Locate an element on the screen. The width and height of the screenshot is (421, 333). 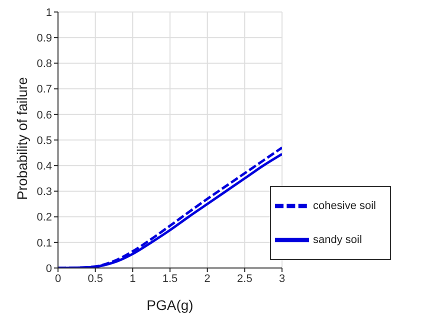
x-tick-label: 3 is located at coordinates (282, 278).